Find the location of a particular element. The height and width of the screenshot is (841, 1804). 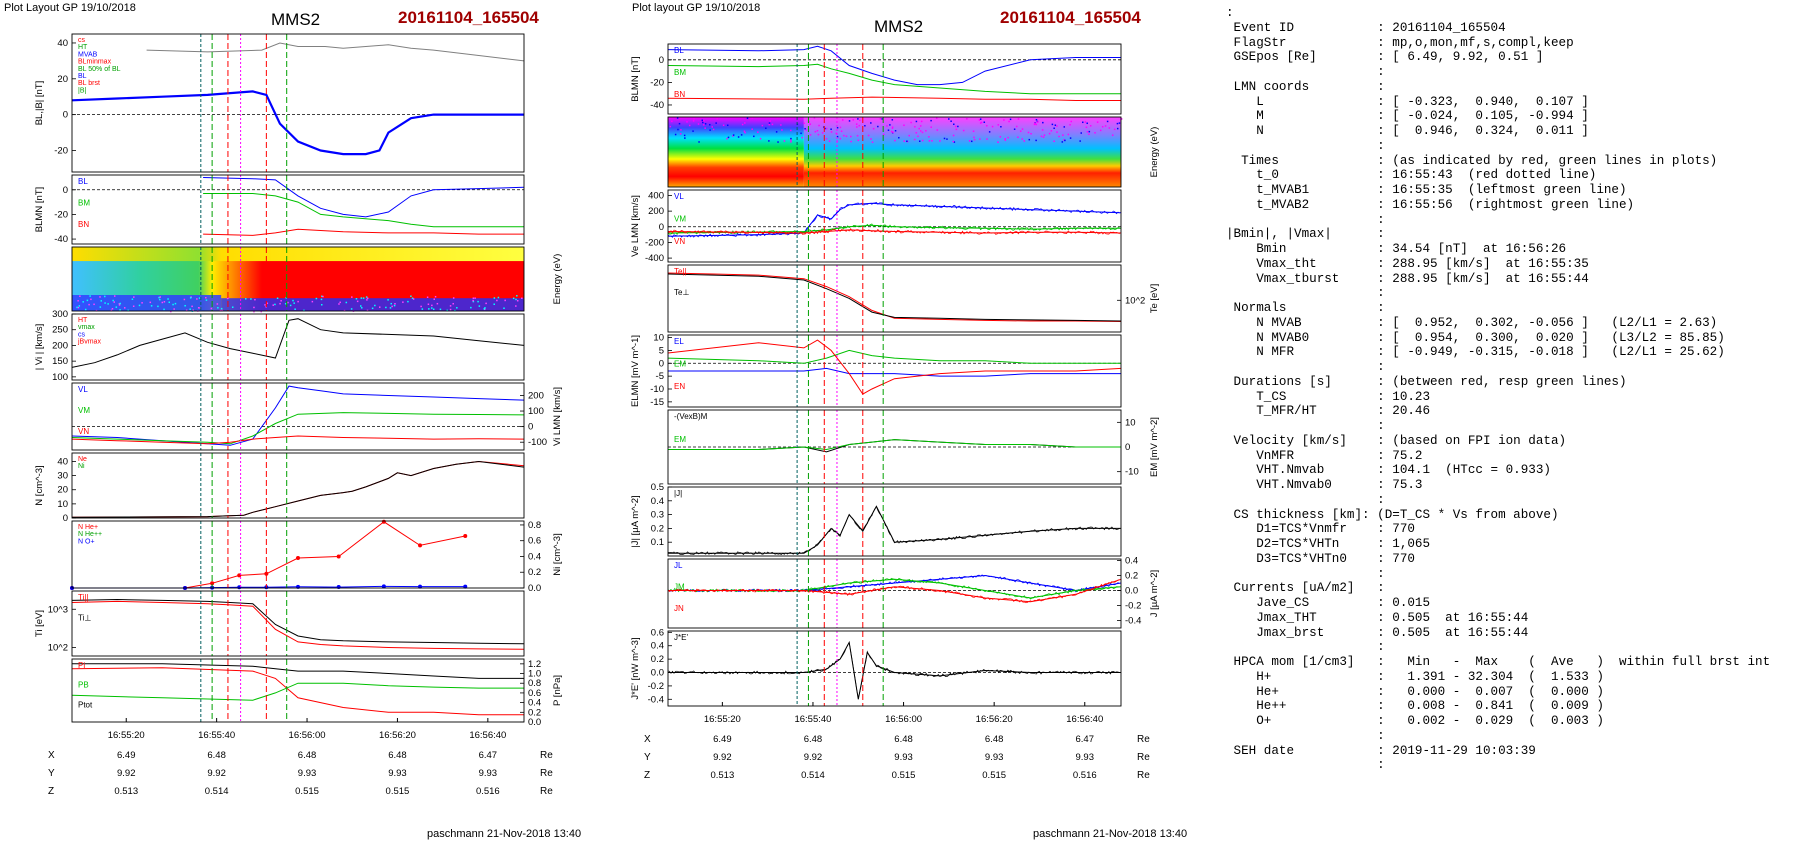

legend-entry: BLminmax is located at coordinates (95, 62).